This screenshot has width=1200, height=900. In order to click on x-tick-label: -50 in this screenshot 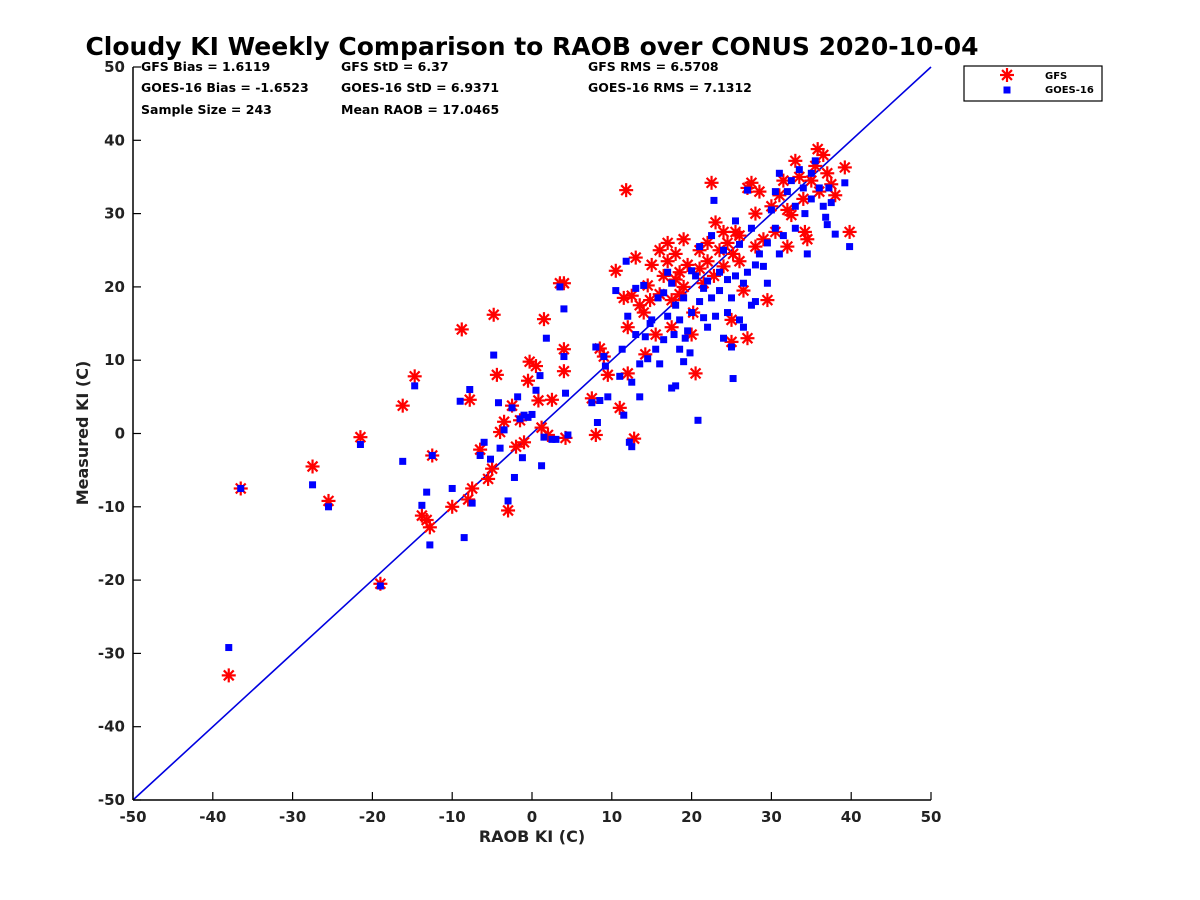, I will do `click(132, 817)`.